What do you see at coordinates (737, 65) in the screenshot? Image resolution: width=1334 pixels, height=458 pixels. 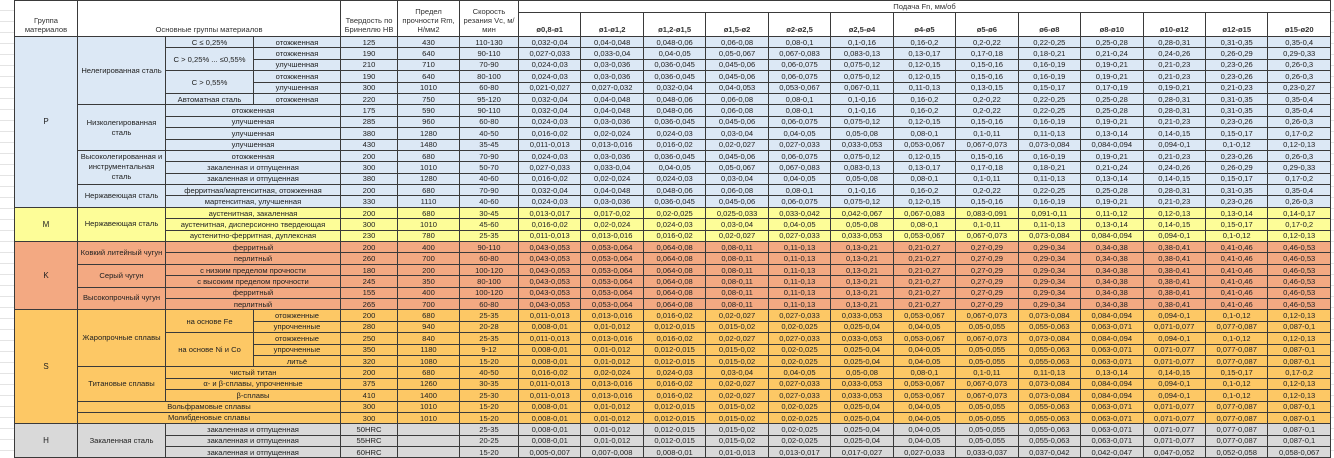 I see `feed-value: 0,045-0,06` at bounding box center [737, 65].